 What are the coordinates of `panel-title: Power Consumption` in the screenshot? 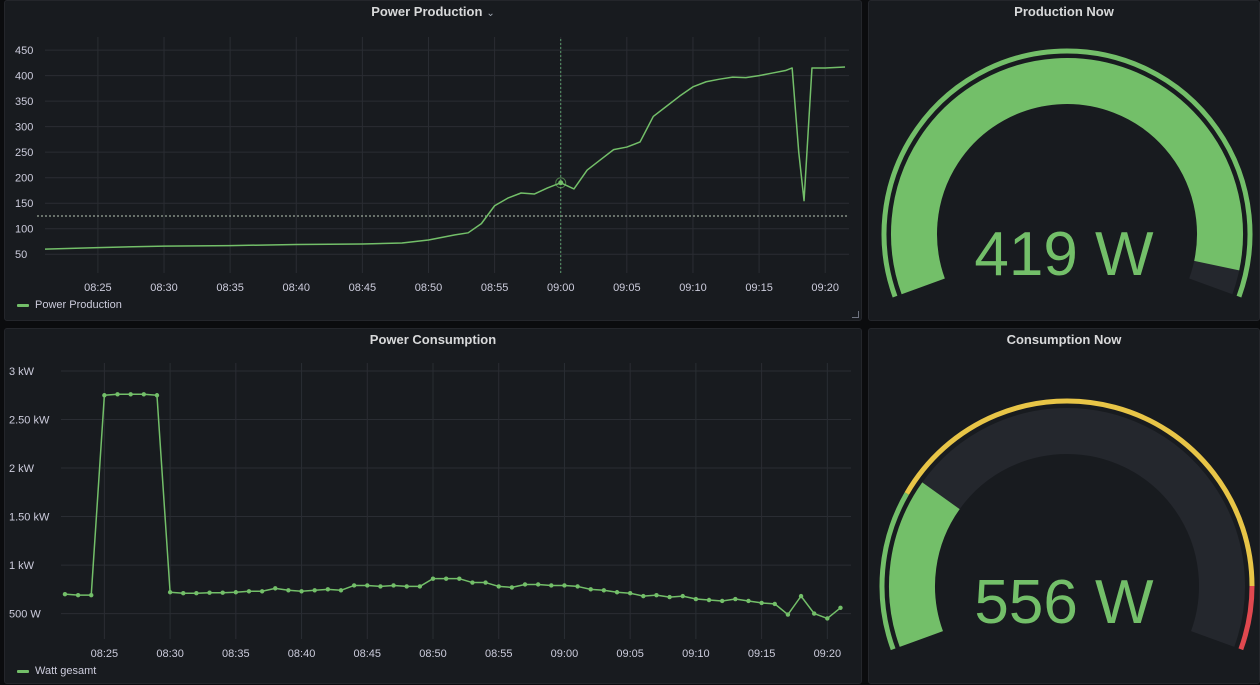 It's located at (433, 339).